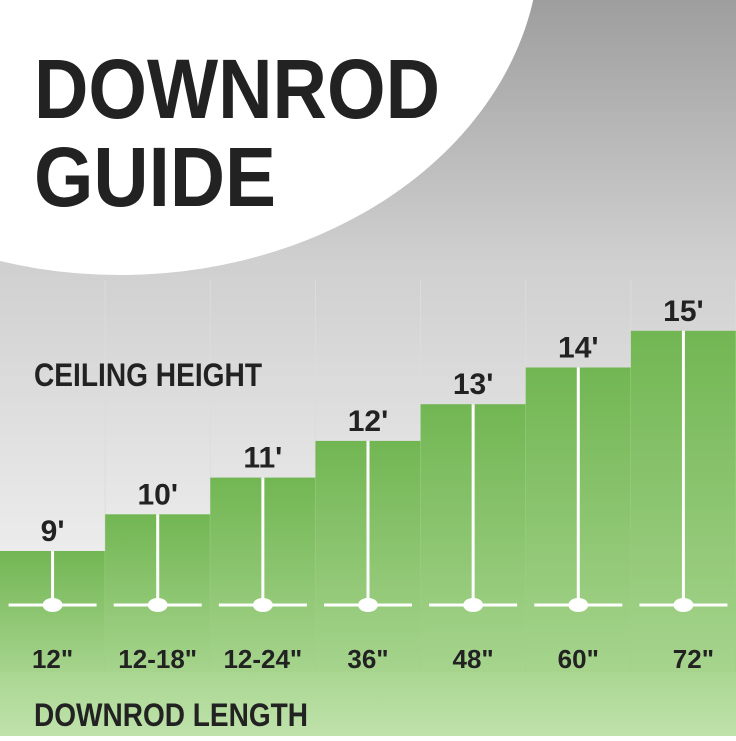 The height and width of the screenshot is (741, 736). I want to click on x-axis-label: DOWNROD LENGTH, so click(171, 715).